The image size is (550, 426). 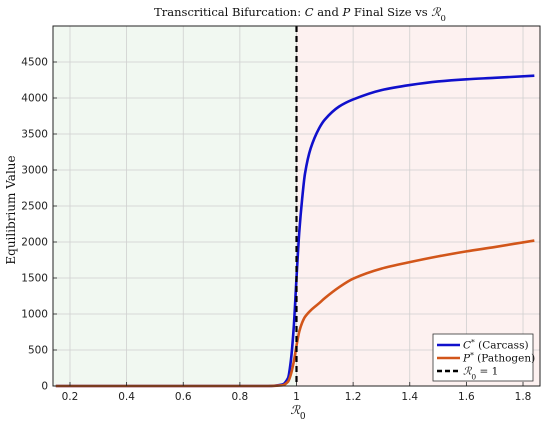 What do you see at coordinates (328, 12) in the screenshot?
I see `title-text-2: and` at bounding box center [328, 12].